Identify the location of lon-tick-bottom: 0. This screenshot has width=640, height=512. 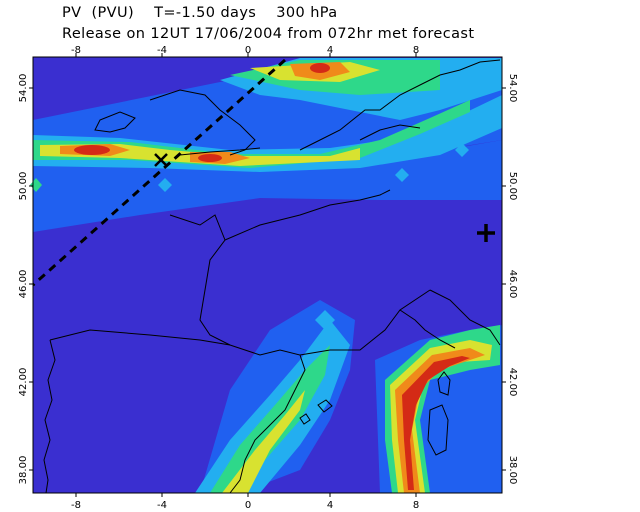
(248, 505).